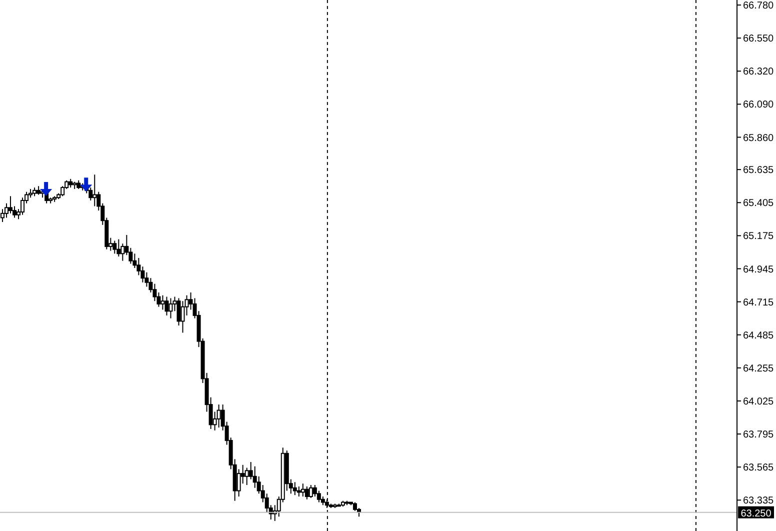  What do you see at coordinates (758, 105) in the screenshot?
I see `y-tick-label: 66.090` at bounding box center [758, 105].